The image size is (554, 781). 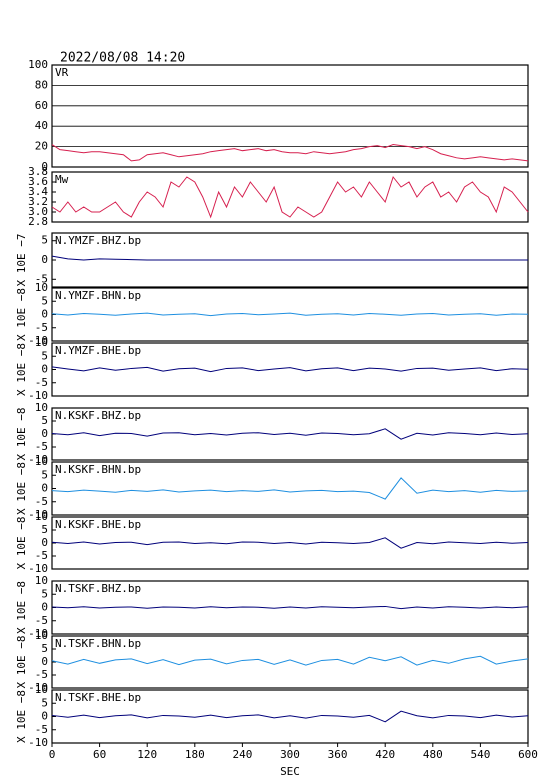 I want to click on y-tick-label: 100, so click(x=38, y=64).